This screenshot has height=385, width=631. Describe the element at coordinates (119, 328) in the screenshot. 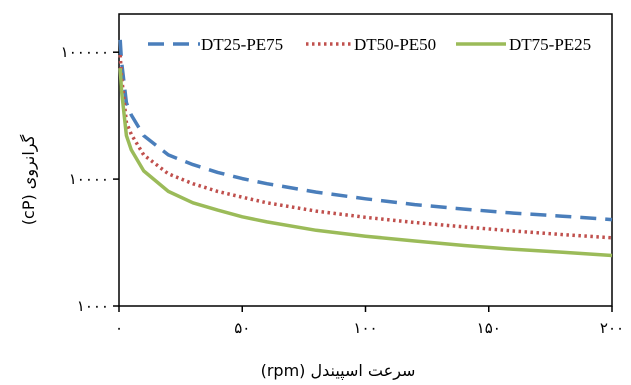

I see `x-tick-label: ۰` at that location.